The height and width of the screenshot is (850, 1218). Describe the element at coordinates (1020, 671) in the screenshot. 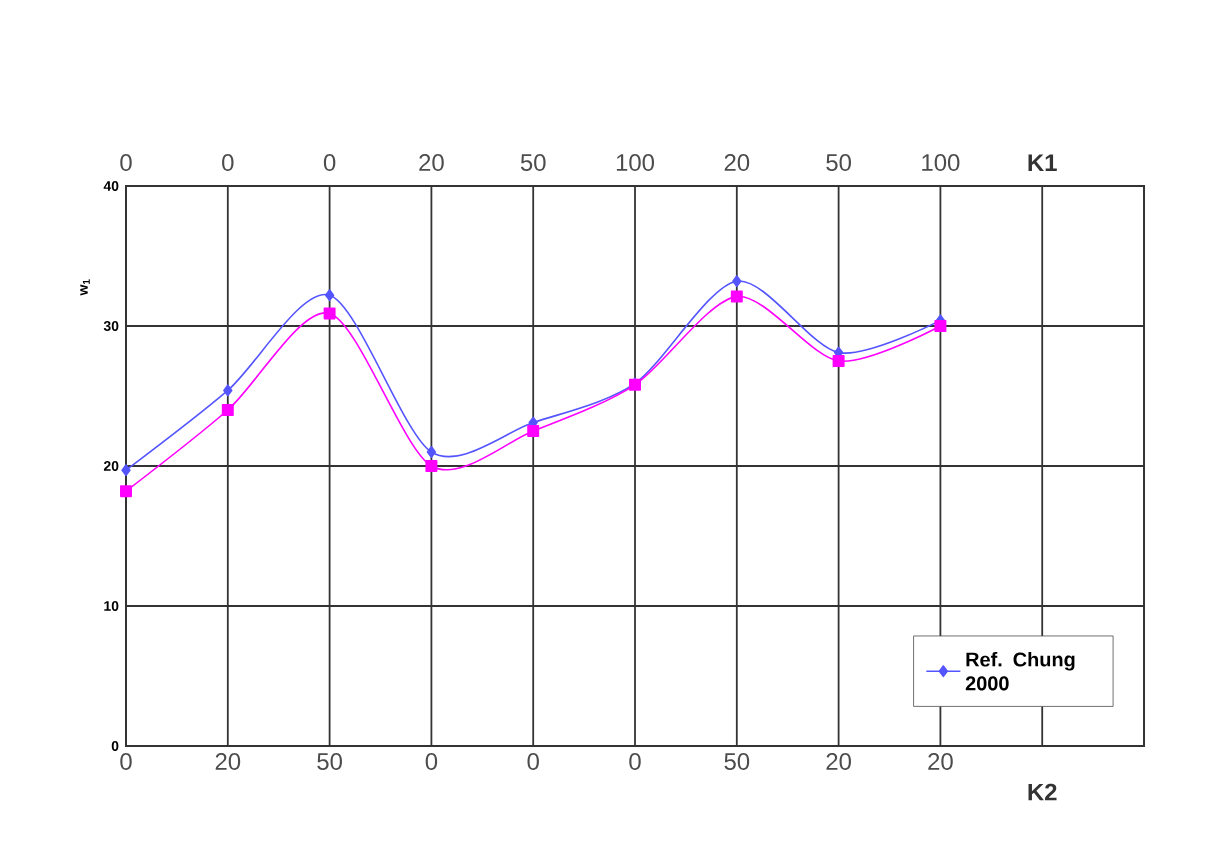

I see `legend-label: Ref. Chung 2000` at that location.